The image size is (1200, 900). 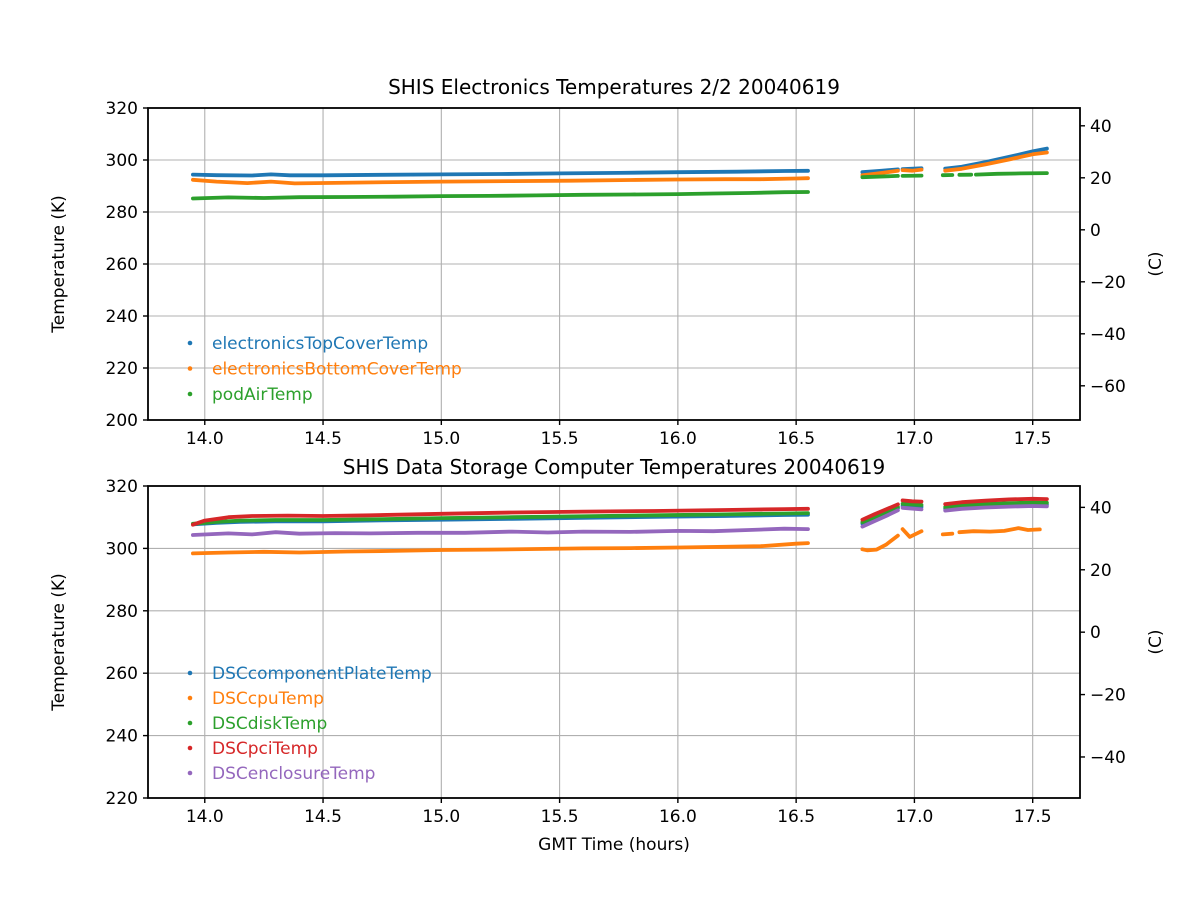 What do you see at coordinates (1101, 571) in the screenshot?
I see `tick-label: 20` at bounding box center [1101, 571].